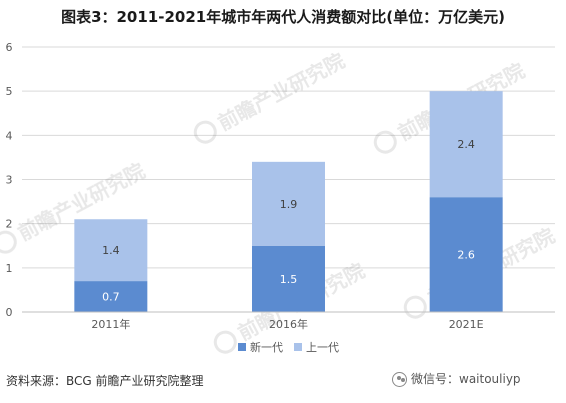 The height and width of the screenshot is (403, 566). I want to click on data-label: 1.4, so click(111, 250).